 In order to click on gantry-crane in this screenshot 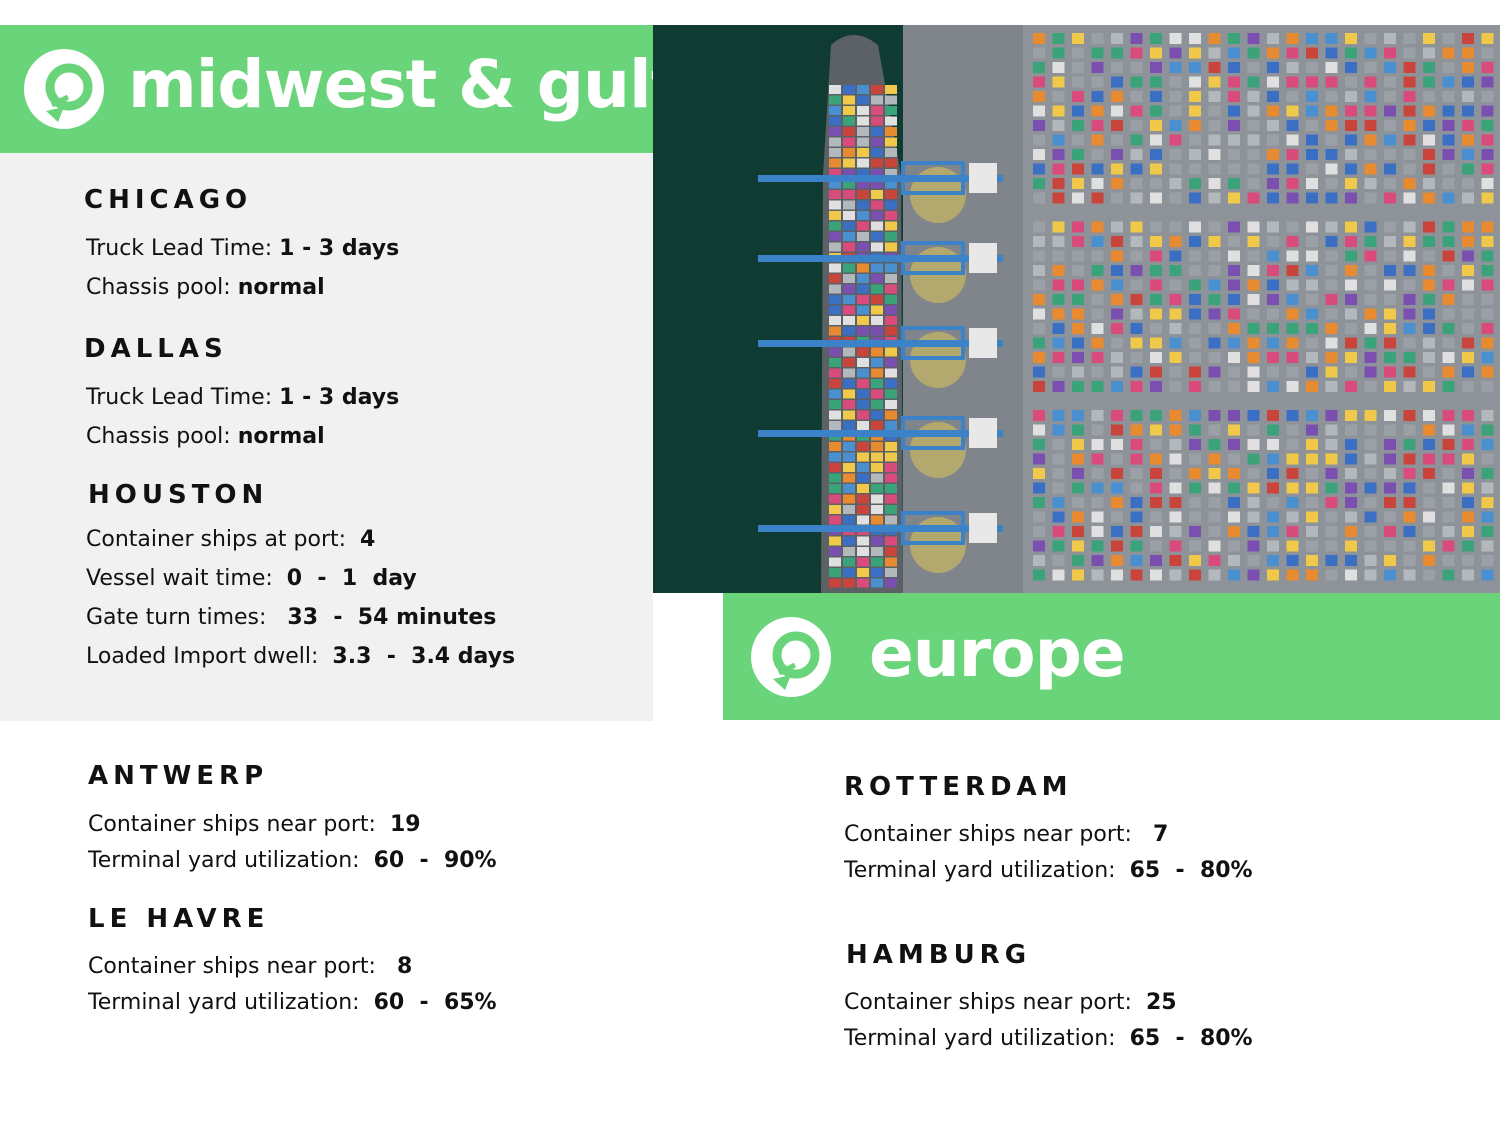, I will do `click(880, 542)`.